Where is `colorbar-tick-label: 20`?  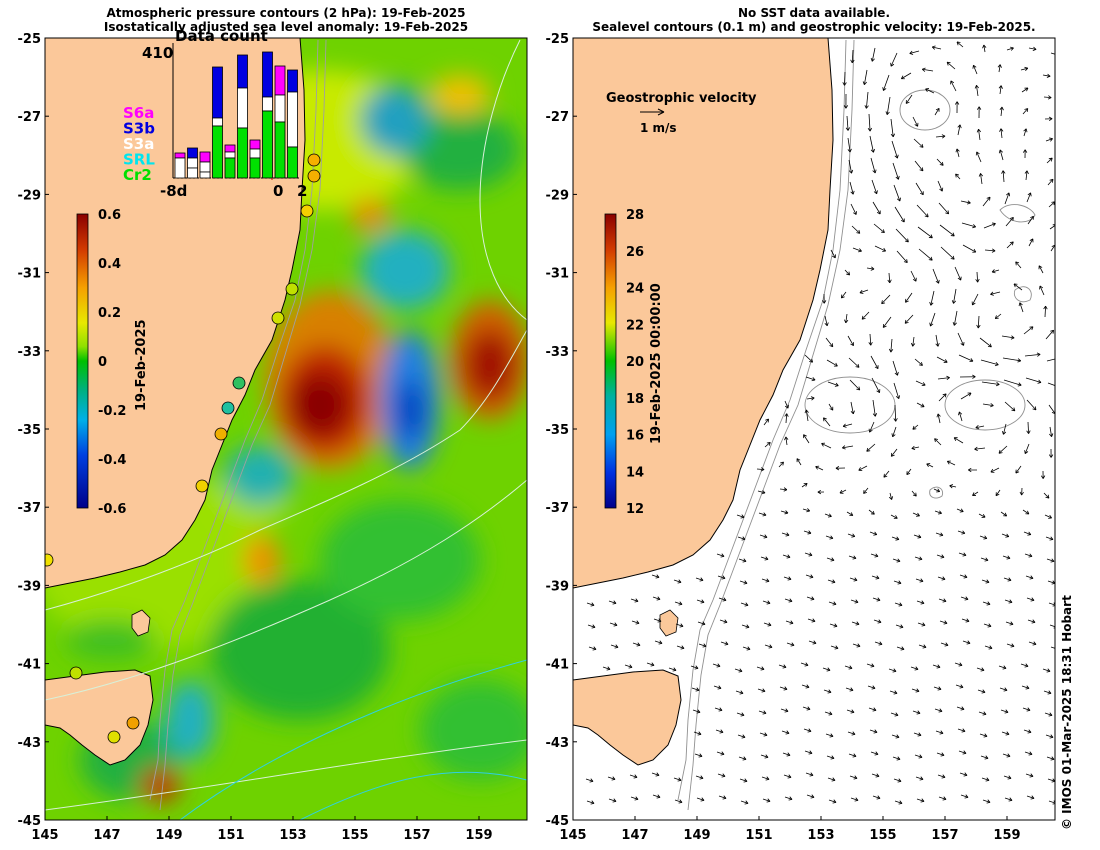
colorbar-tick-label: 20 is located at coordinates (635, 362).